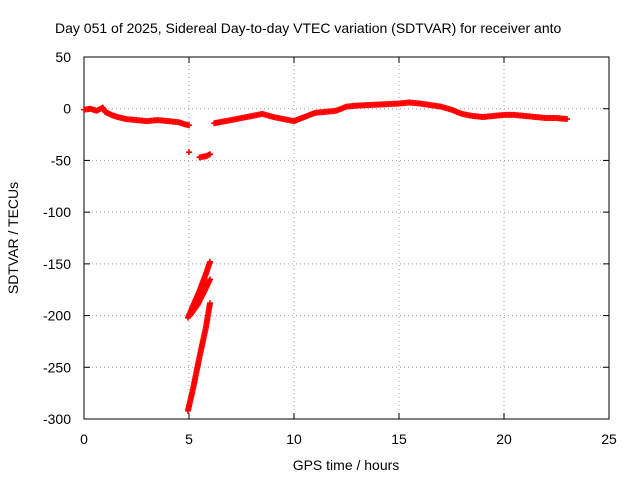 The image size is (640, 480). Describe the element at coordinates (609, 439) in the screenshot. I see `x-tick-label: 25` at that location.